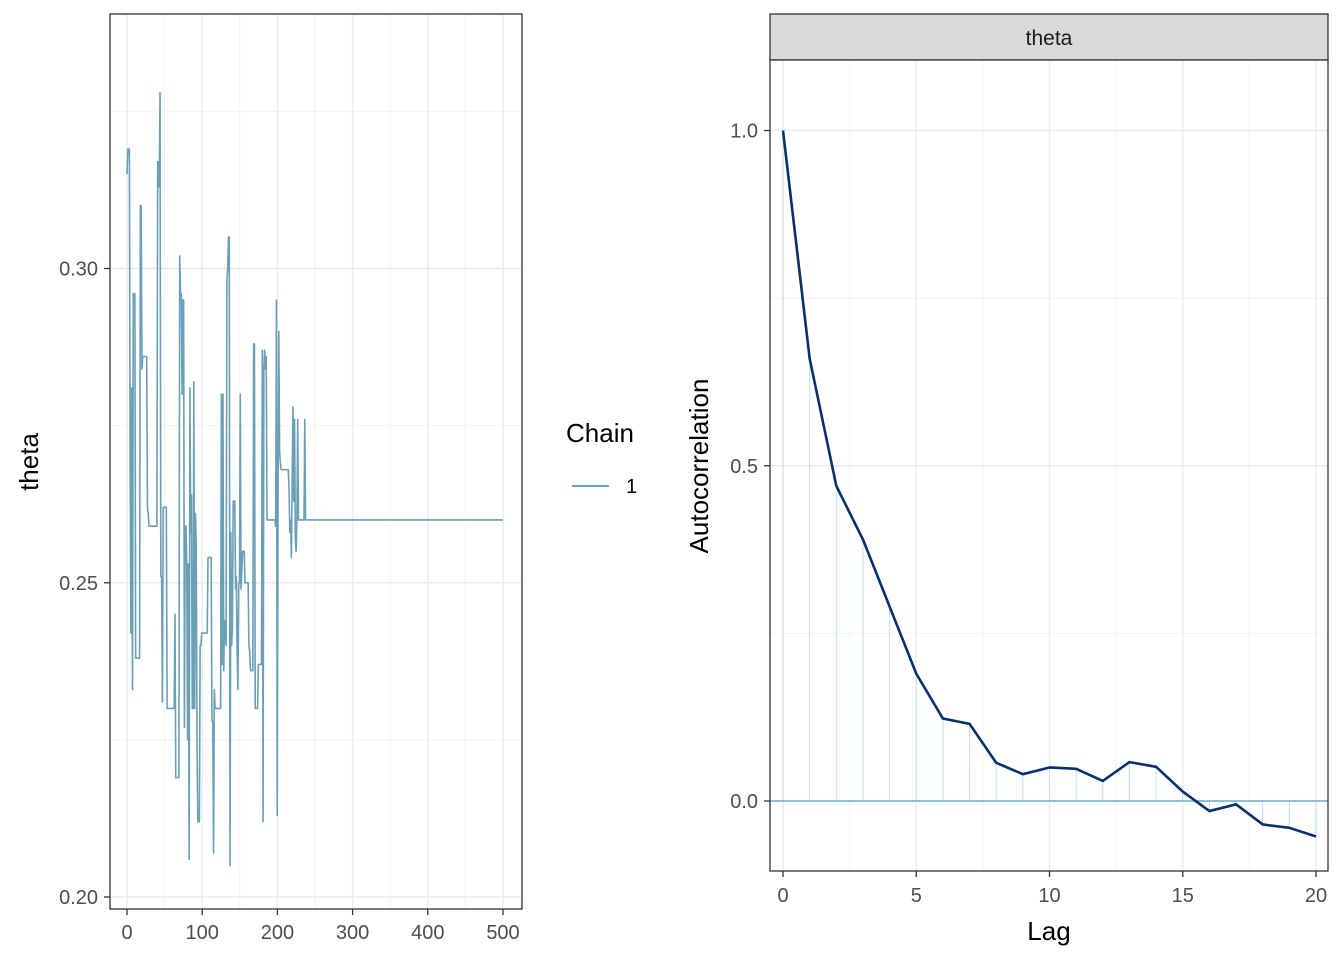 This screenshot has height=965, width=1344. I want to click on autocorrelation-plot-x-axis: 0 5 10 15 20, so click(1052, 889).